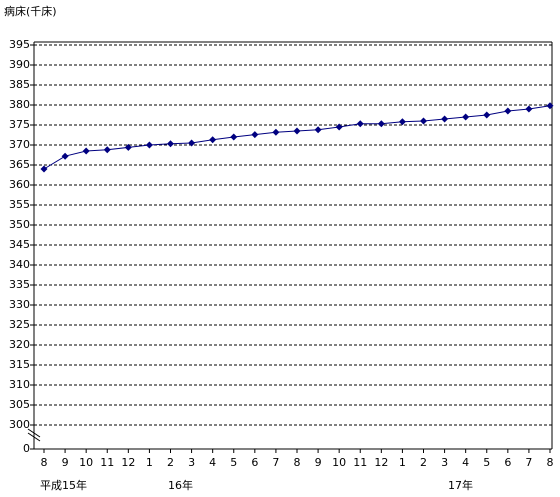  Describe the element at coordinates (19, 224) in the screenshot. I see `y-tick-label: 350` at that location.